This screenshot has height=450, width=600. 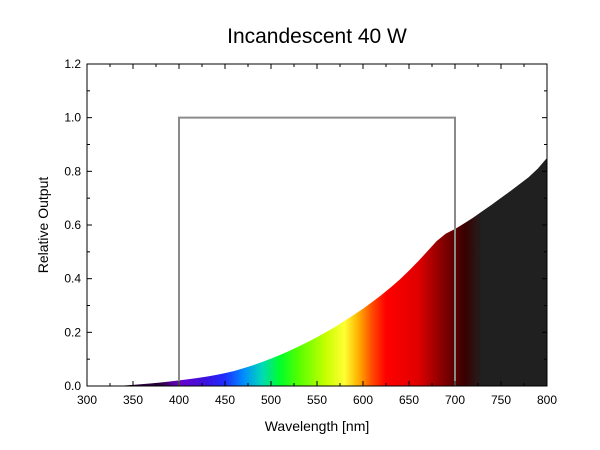 I want to click on x-tick-label: 800, so click(x=547, y=400).